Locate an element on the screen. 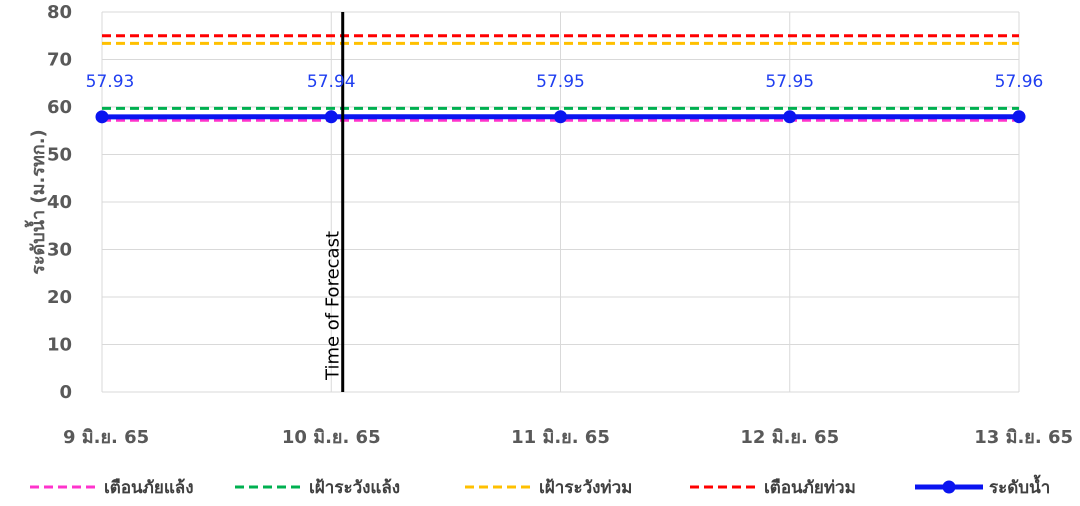 The image size is (1080, 506). y-tick-50: 50 is located at coordinates (59, 155).